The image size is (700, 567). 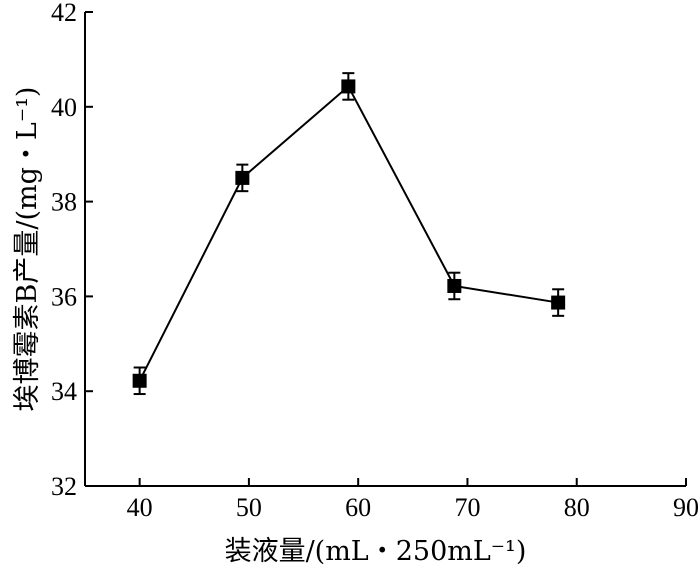 What do you see at coordinates (358, 507) in the screenshot?
I see `x-tick-label: 60` at bounding box center [358, 507].